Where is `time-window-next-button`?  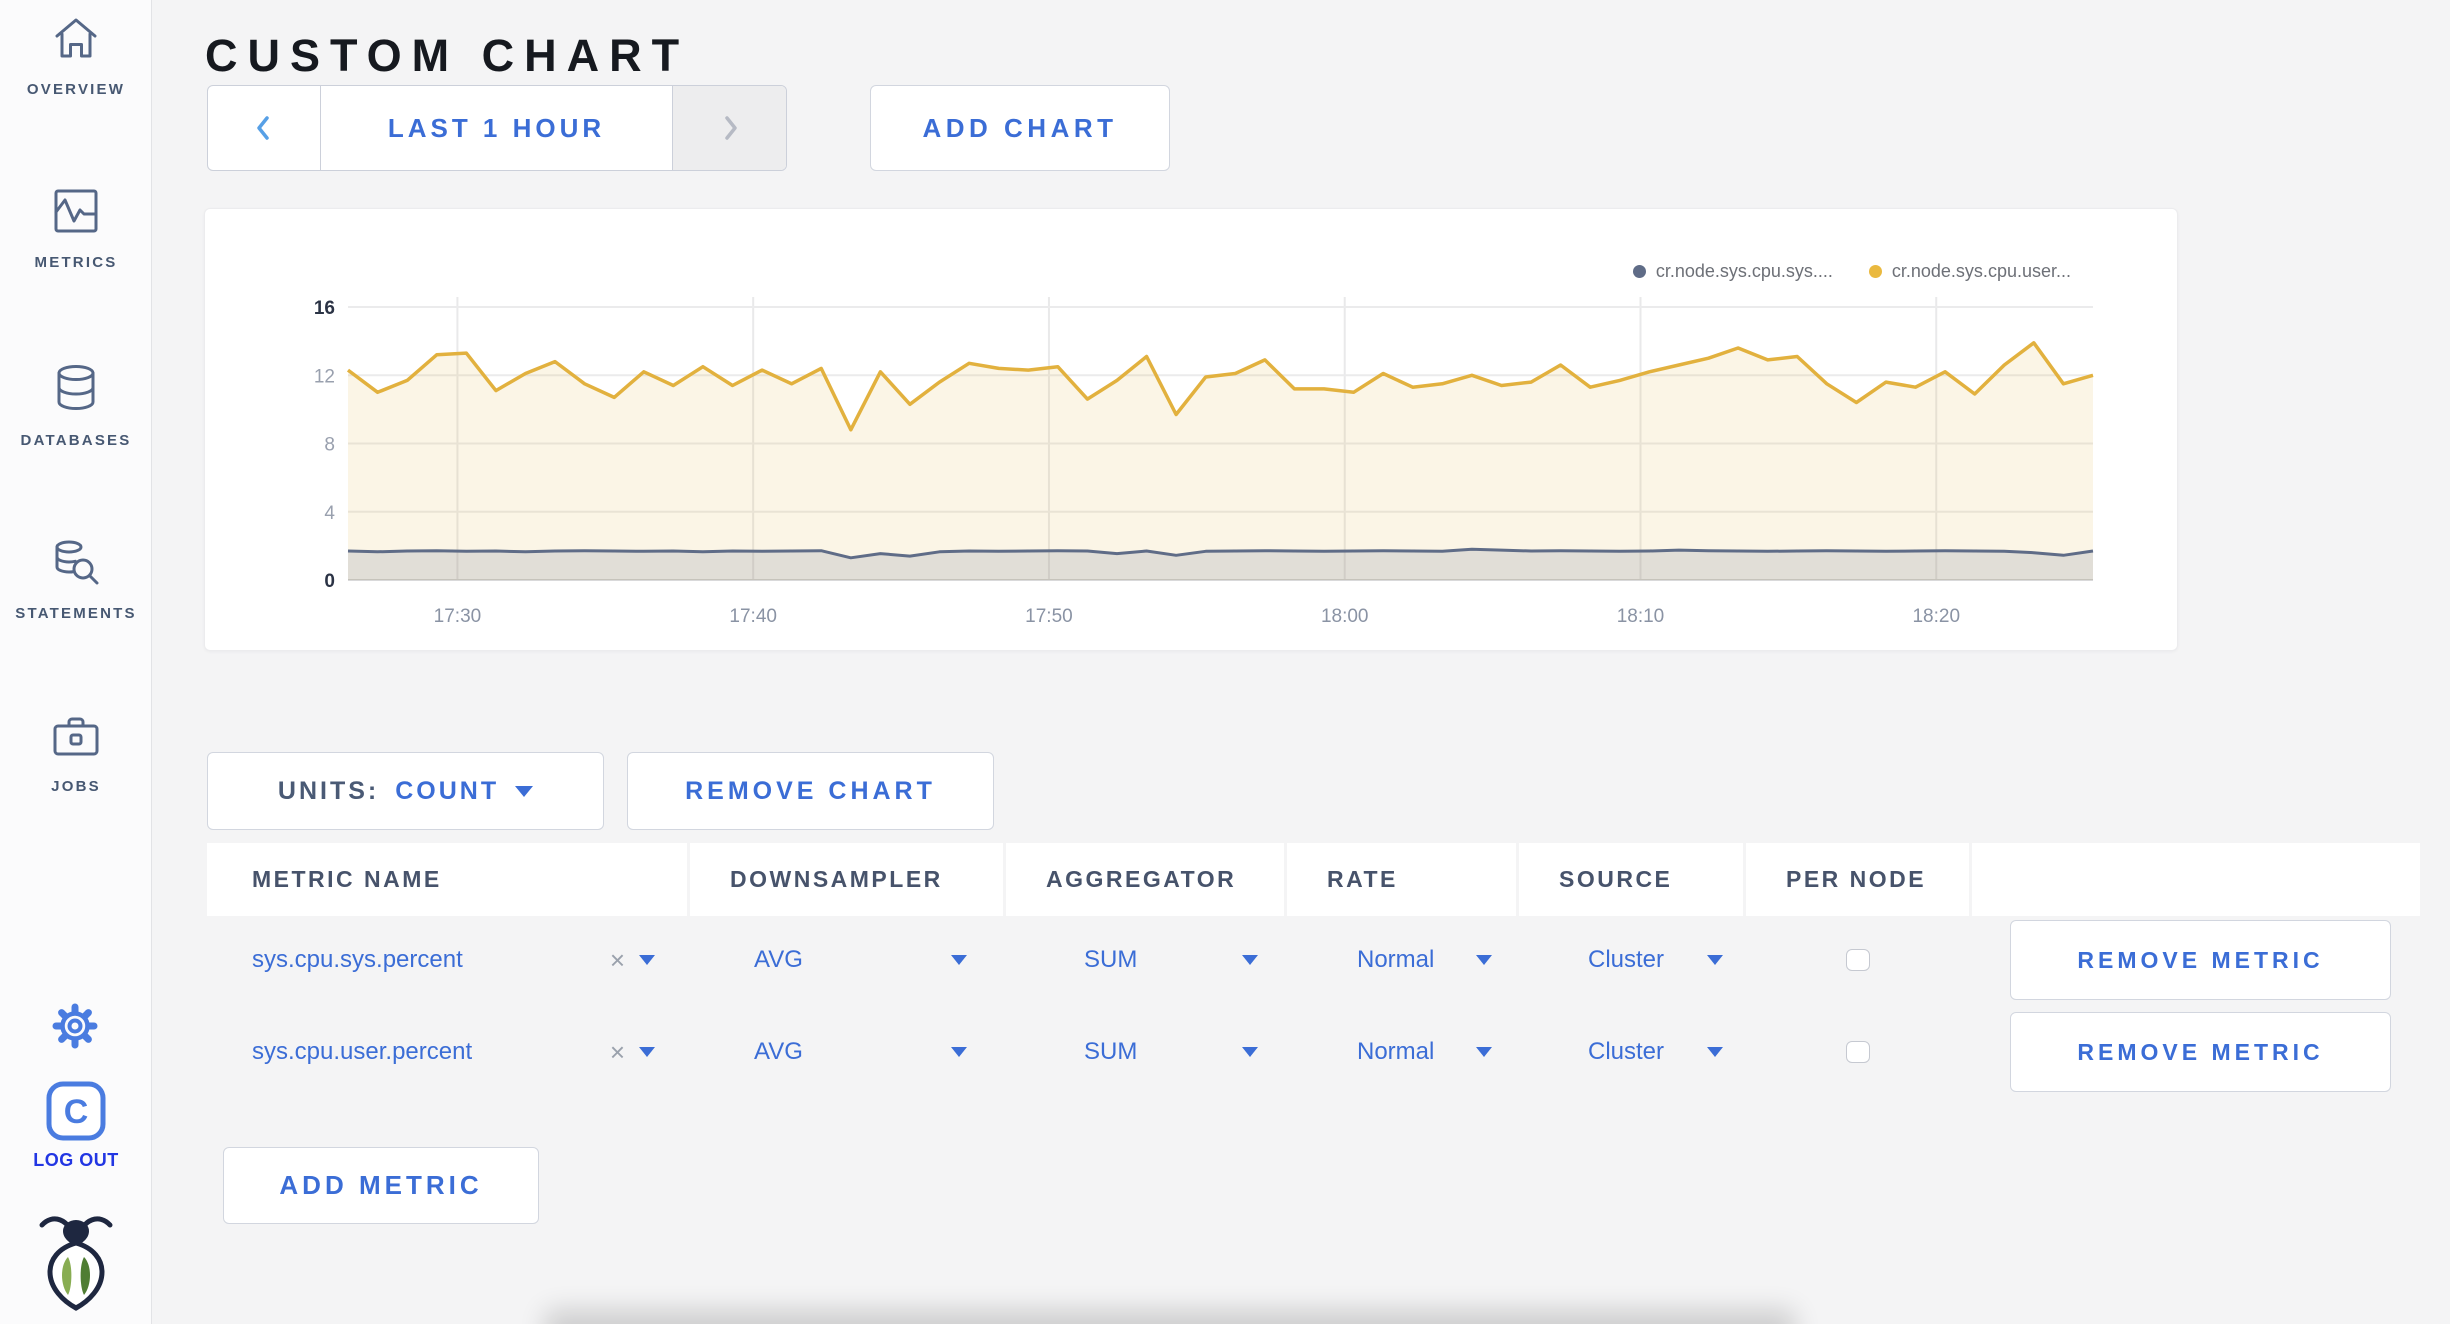 time-window-next-button is located at coordinates (729, 128).